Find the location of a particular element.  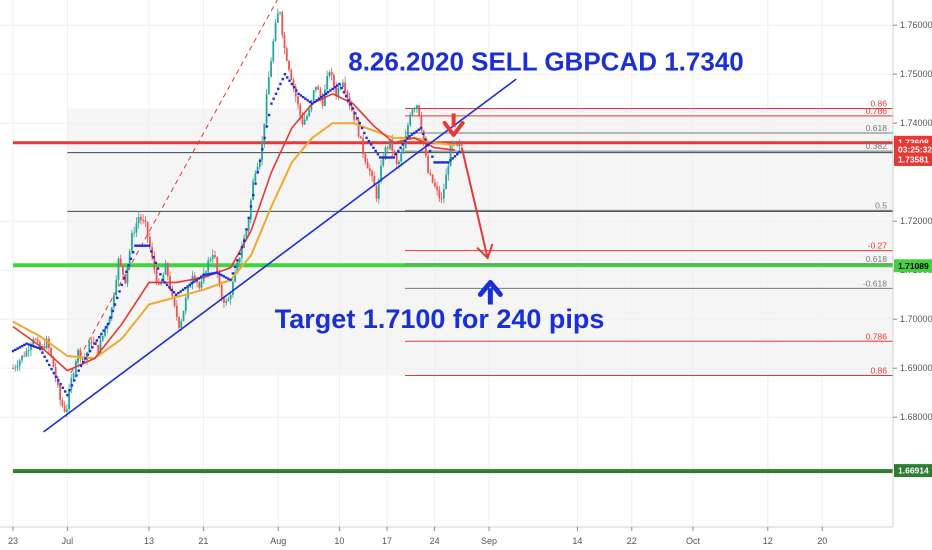

fib-level-label: 0.618 is located at coordinates (877, 128).